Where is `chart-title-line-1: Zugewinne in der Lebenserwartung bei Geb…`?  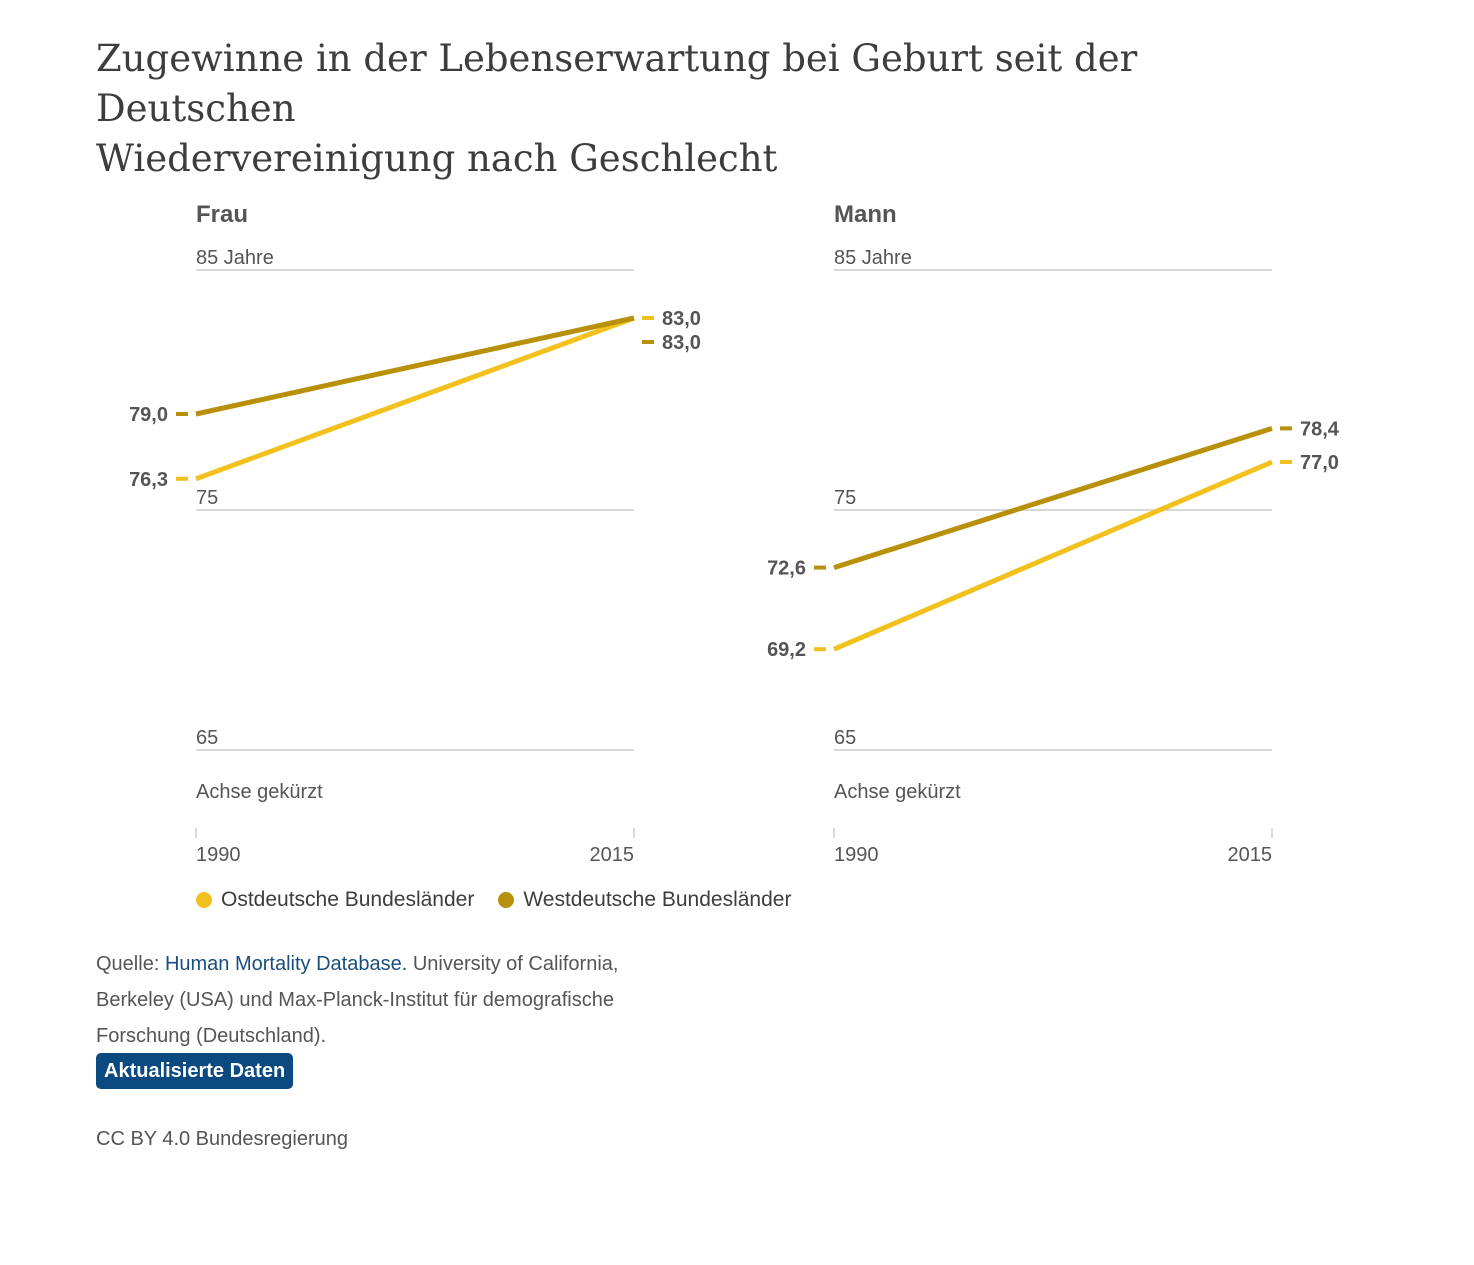
chart-title-line-1: Zugewinne in der Lebenserwartung bei Geb… is located at coordinates (617, 83).